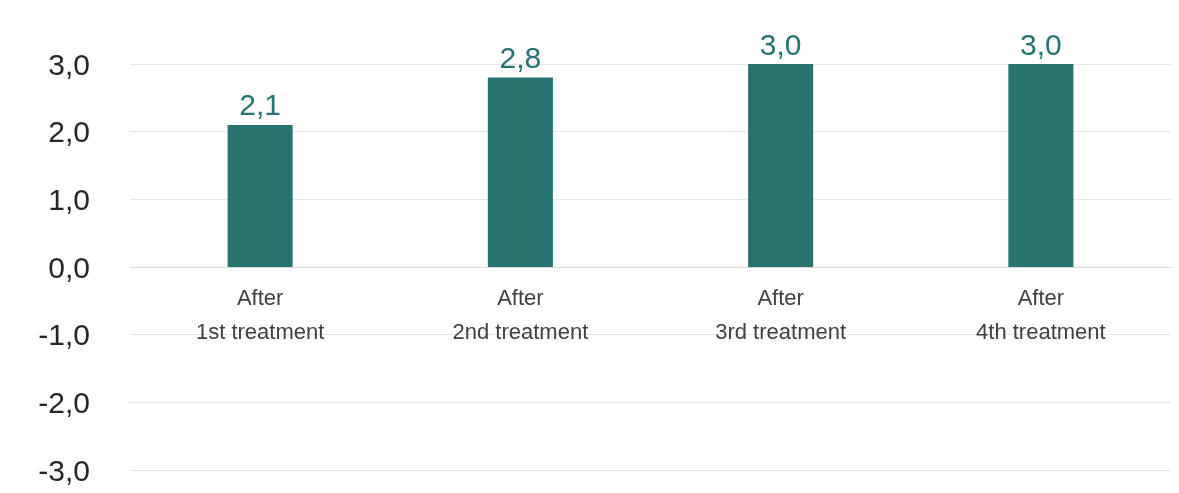 This screenshot has height=493, width=1179. Describe the element at coordinates (520, 58) in the screenshot. I see `data-label: 2,8` at that location.